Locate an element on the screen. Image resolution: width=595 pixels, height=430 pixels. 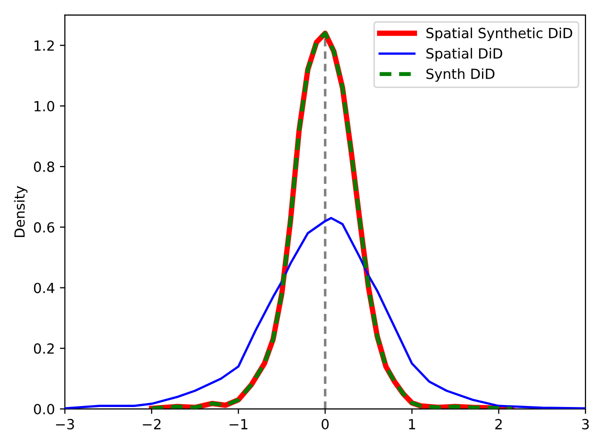
x-tick-label: 1 is located at coordinates (412, 424).